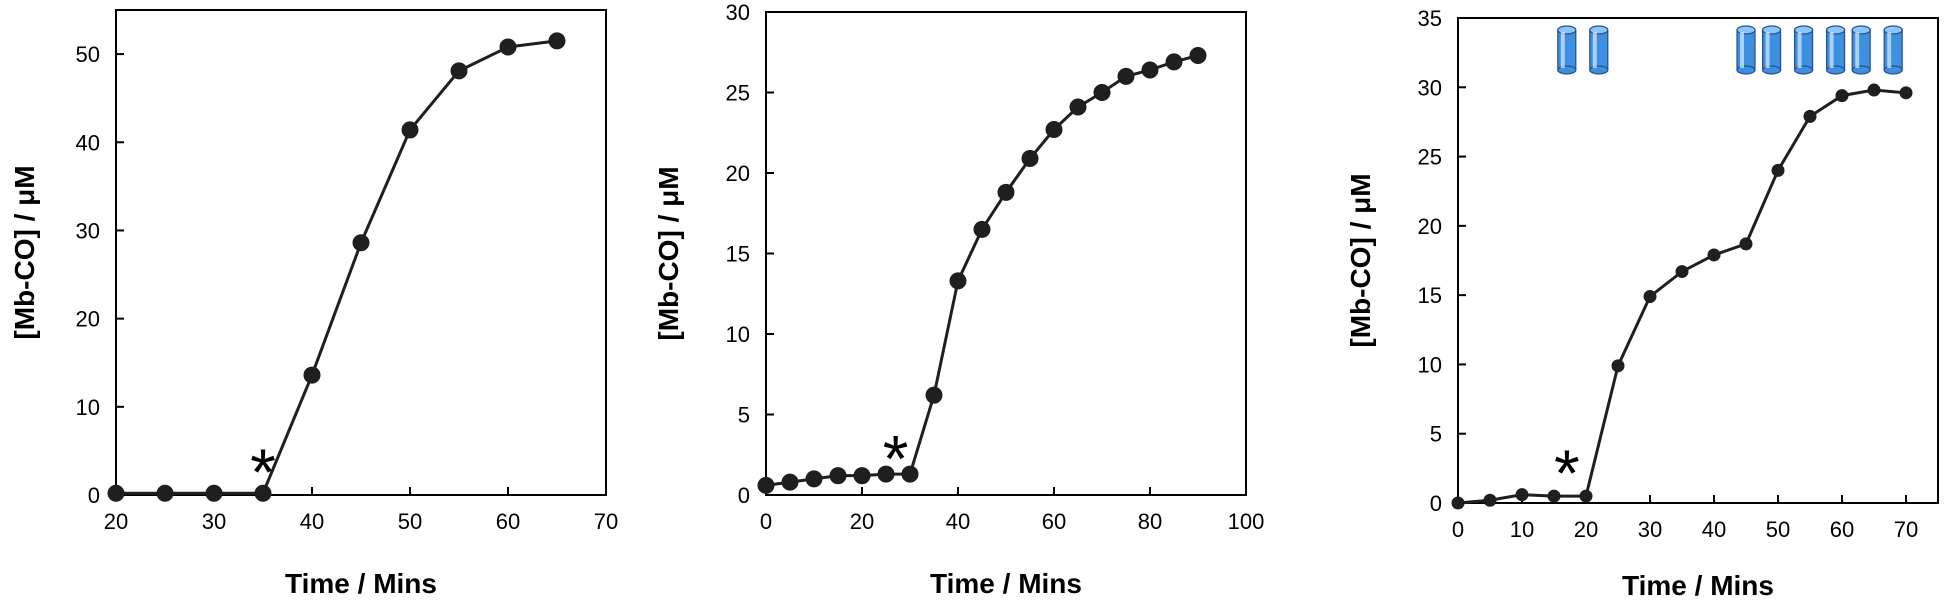  What do you see at coordinates (1906, 529) in the screenshot?
I see `x-tick-label: 70` at bounding box center [1906, 529].